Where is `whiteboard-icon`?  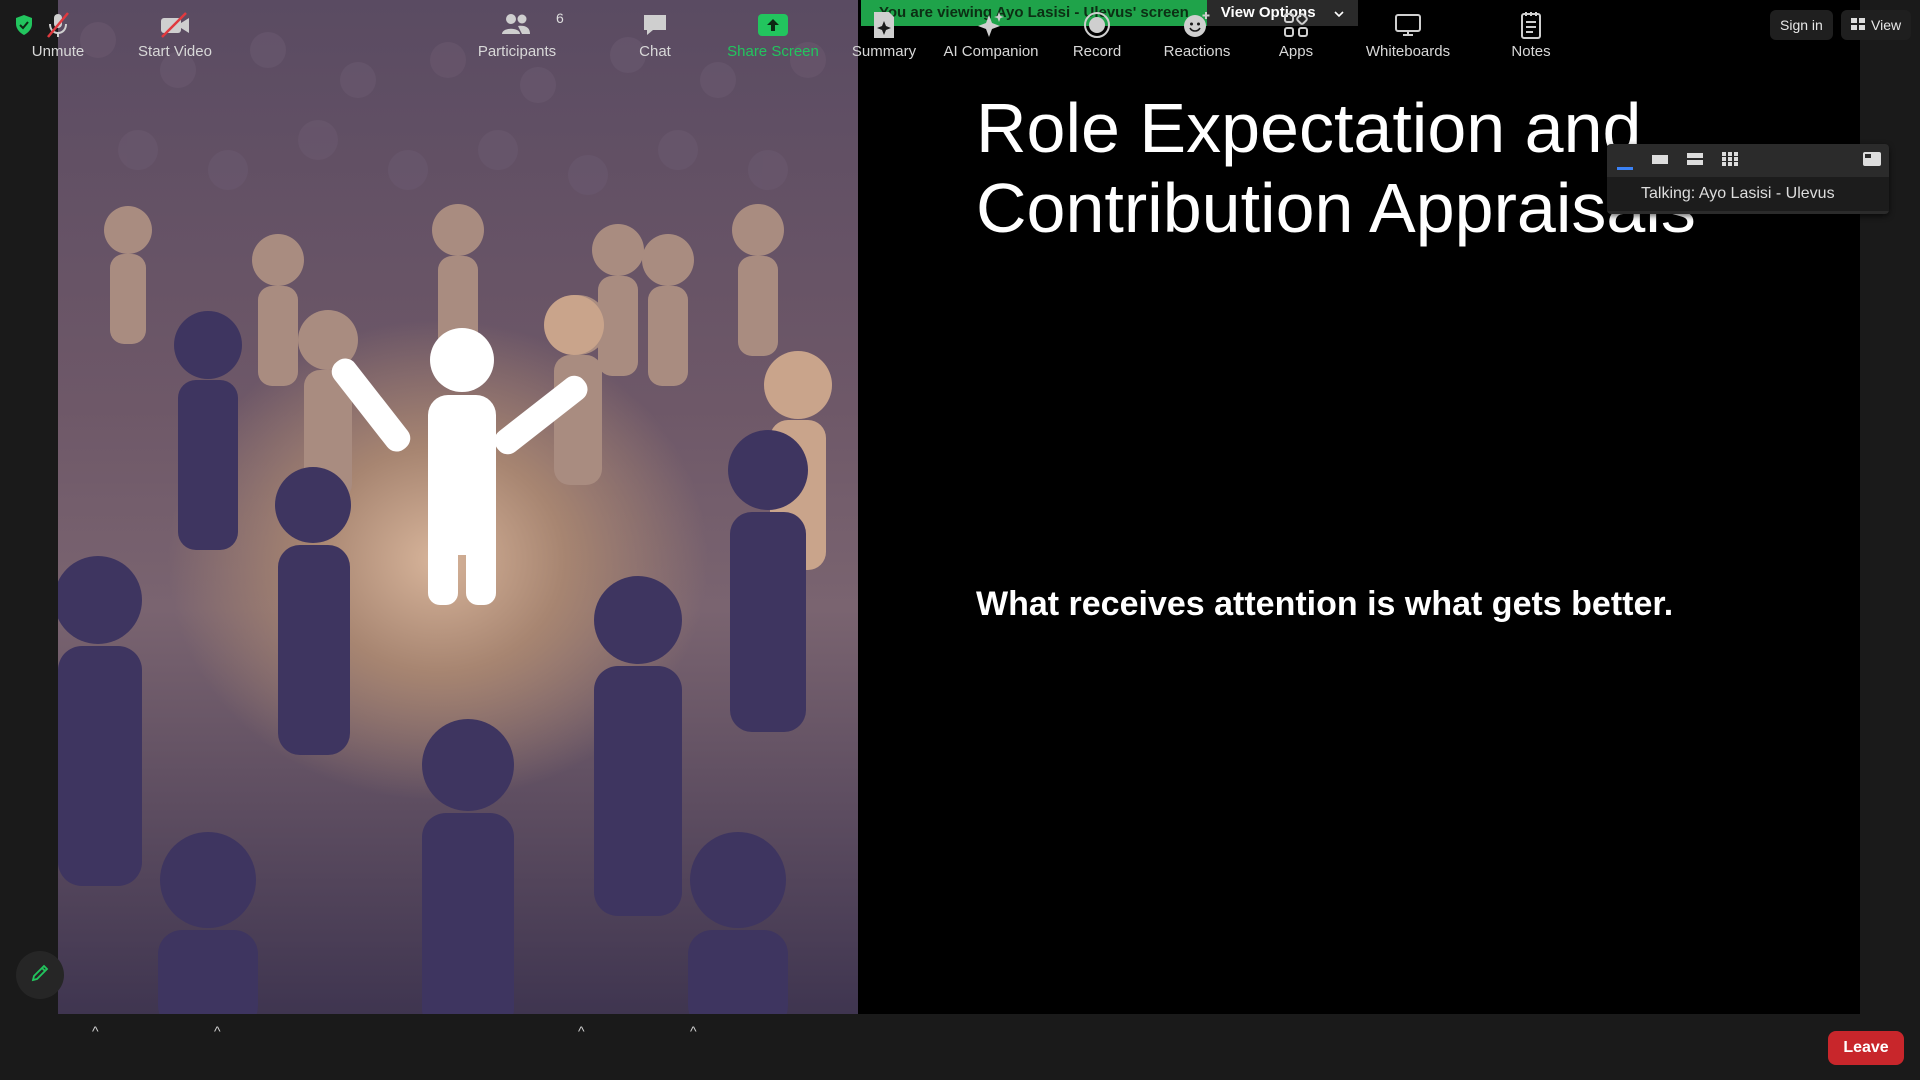
whiteboard-icon is located at coordinates (1408, 25).